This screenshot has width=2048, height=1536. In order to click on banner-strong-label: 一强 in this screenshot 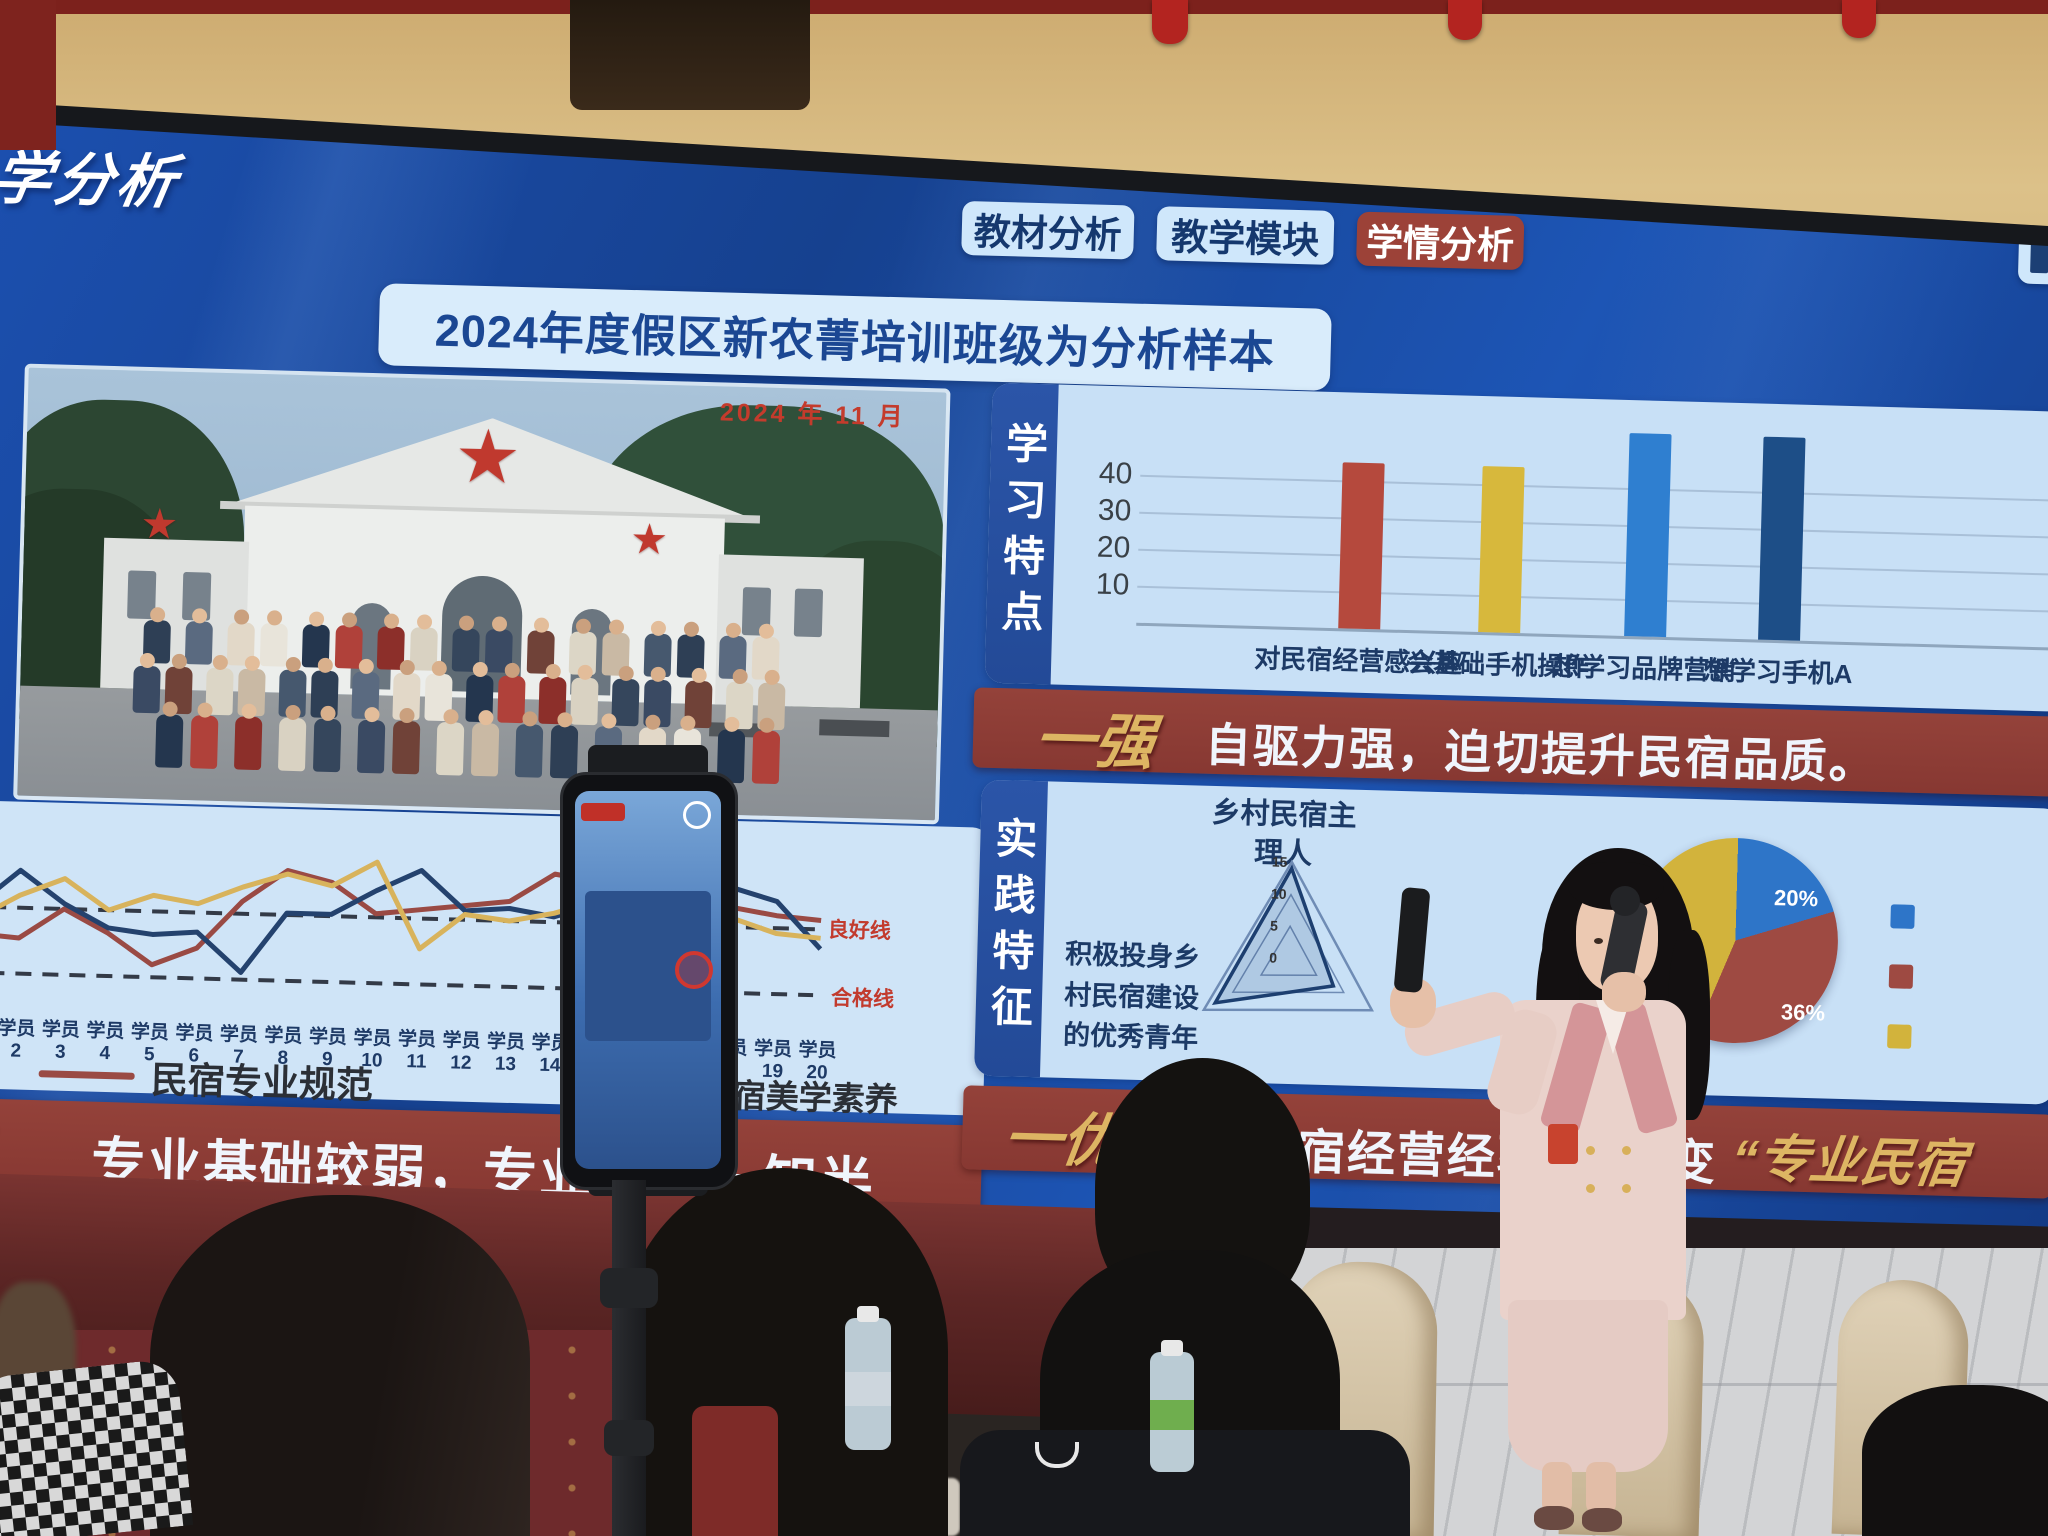, I will do `click(1094, 741)`.